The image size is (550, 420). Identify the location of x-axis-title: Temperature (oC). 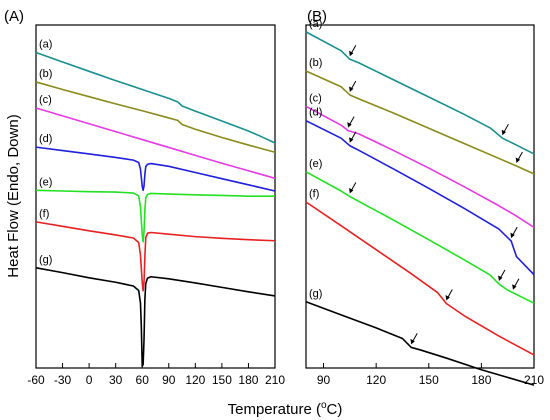
(285, 409).